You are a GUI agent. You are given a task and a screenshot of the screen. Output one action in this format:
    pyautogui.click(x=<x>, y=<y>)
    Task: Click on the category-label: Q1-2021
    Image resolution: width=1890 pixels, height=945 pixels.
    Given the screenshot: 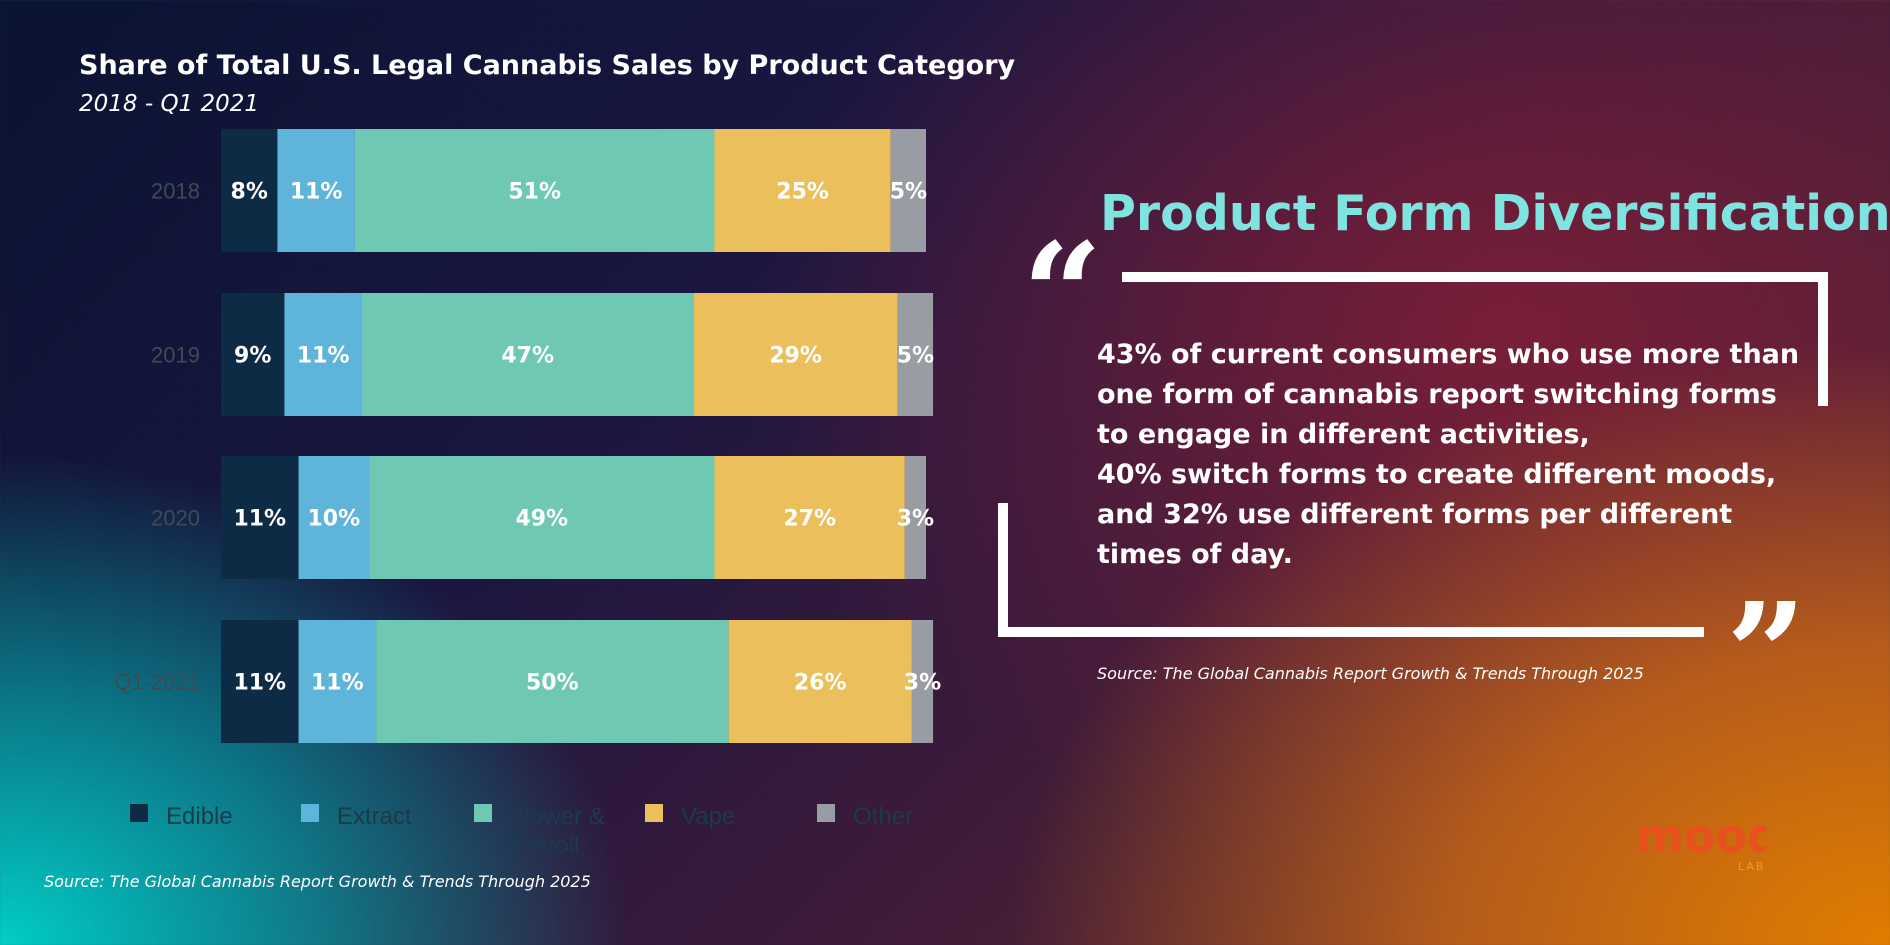 What is the action you would take?
    pyautogui.click(x=157, y=682)
    